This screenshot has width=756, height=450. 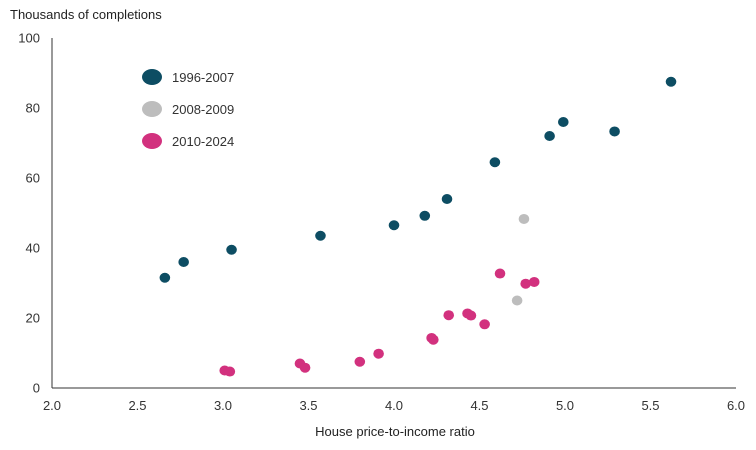 I want to click on x-tick-label: 3.5, so click(x=308, y=405).